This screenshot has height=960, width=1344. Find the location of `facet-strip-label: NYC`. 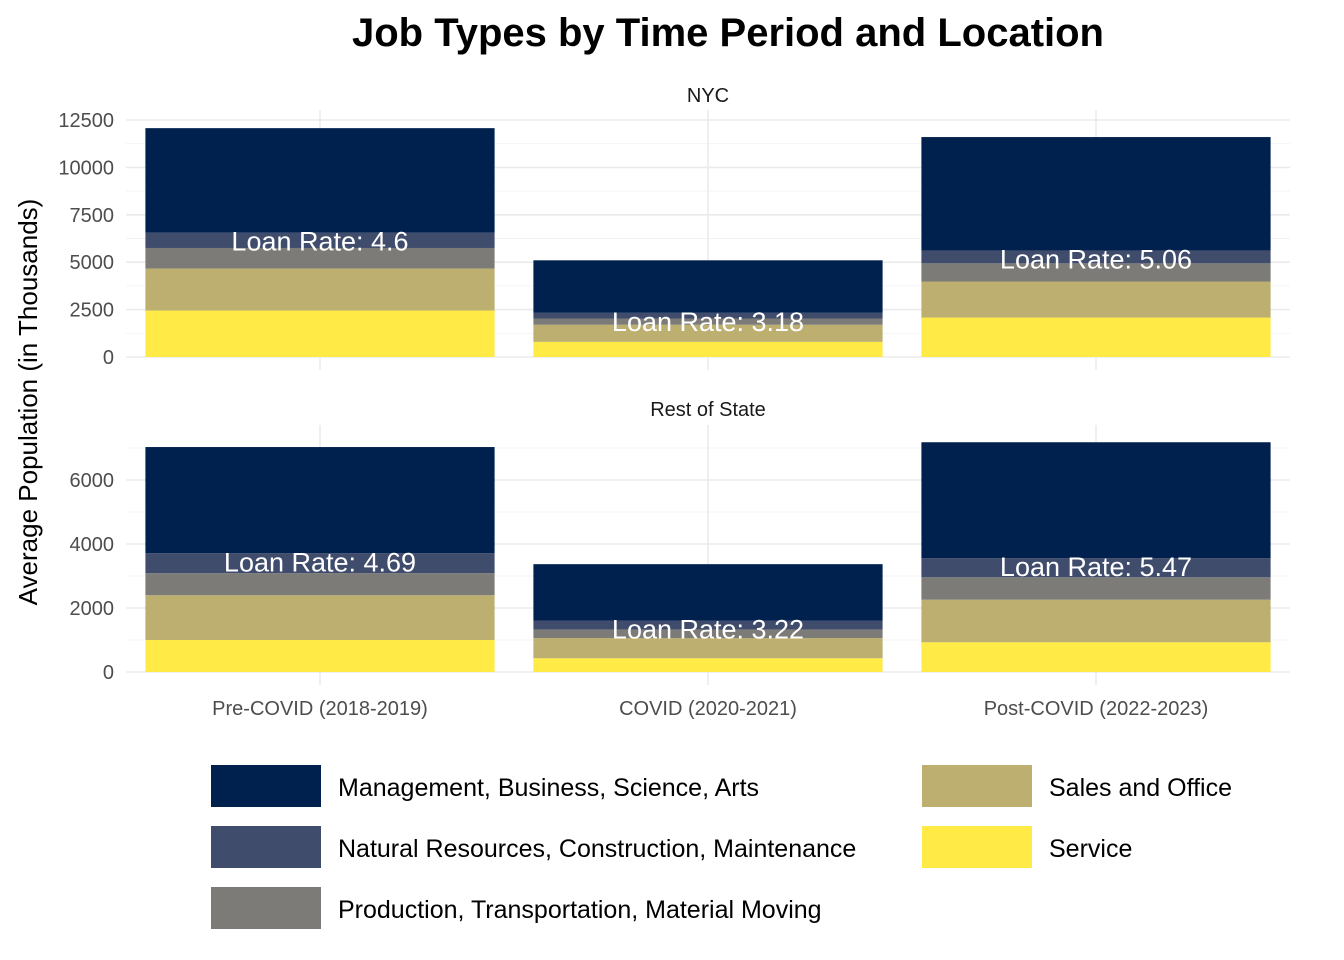

facet-strip-label: NYC is located at coordinates (708, 96).